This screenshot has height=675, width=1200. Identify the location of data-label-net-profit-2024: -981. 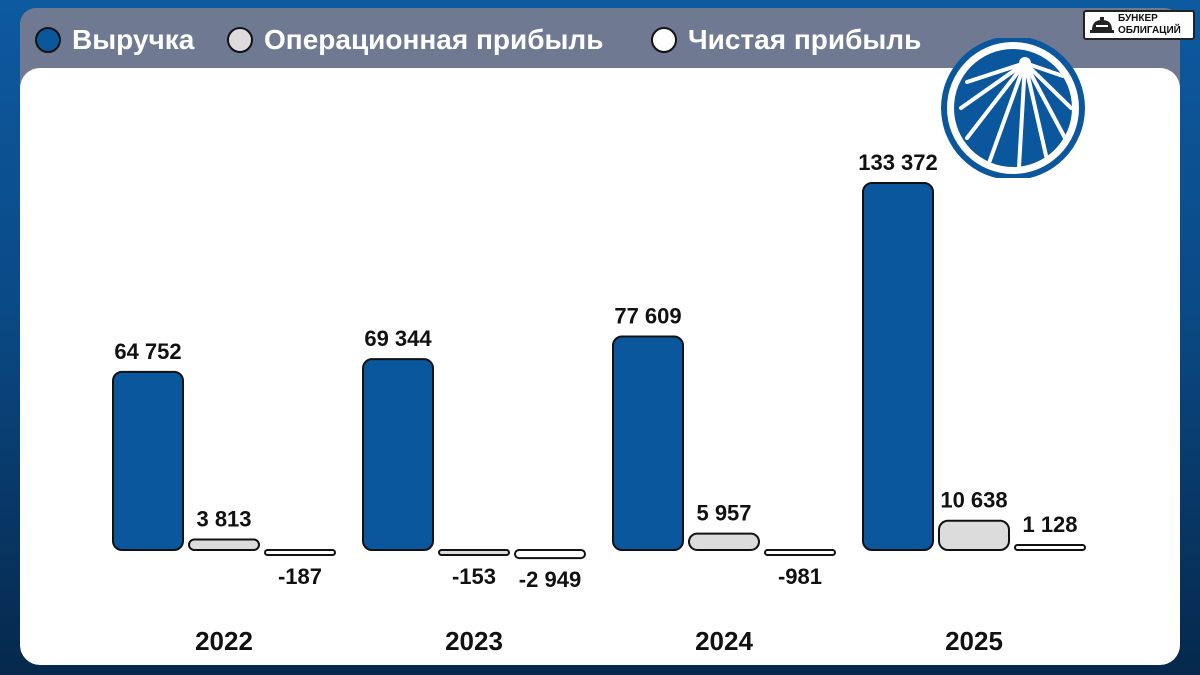
(800, 576).